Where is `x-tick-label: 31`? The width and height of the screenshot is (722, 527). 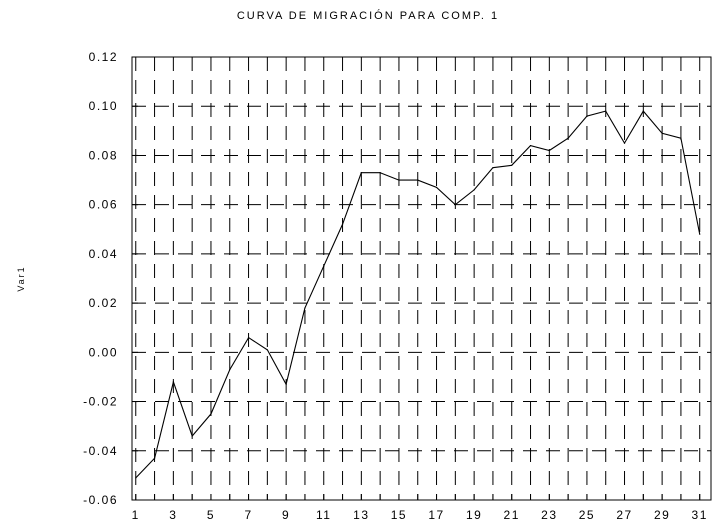
x-tick-label: 31 is located at coordinates (700, 515).